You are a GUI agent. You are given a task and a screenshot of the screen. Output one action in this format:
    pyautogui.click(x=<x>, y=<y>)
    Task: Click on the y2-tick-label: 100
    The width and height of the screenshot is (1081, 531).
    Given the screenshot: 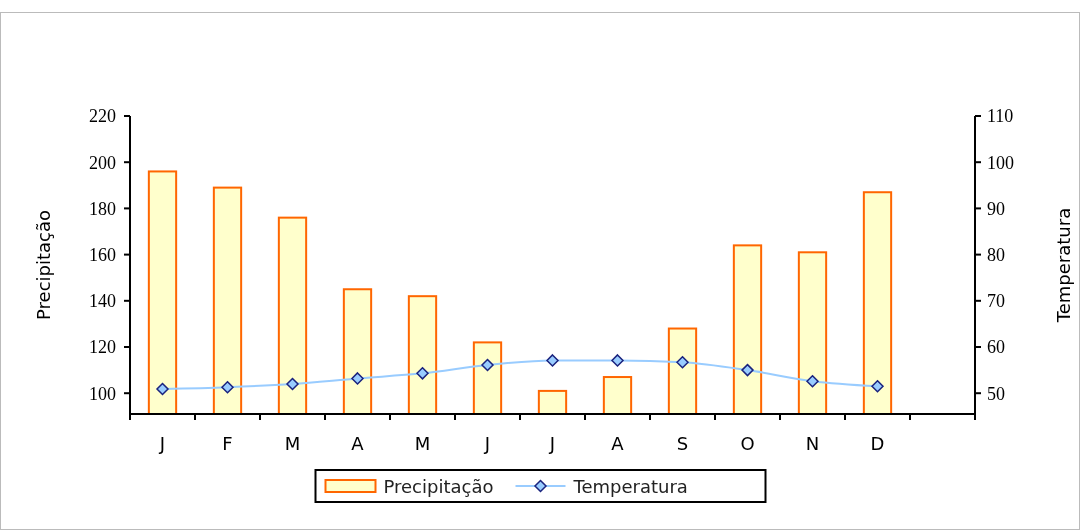 What is the action you would take?
    pyautogui.click(x=1000, y=162)
    